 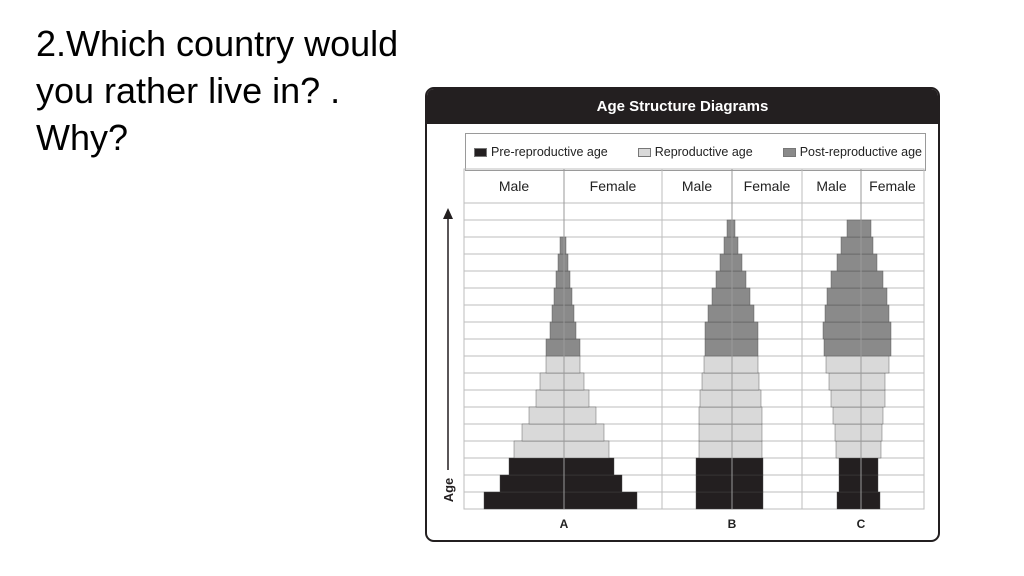 What do you see at coordinates (831, 186) in the screenshot?
I see `sex-label-male: Male` at bounding box center [831, 186].